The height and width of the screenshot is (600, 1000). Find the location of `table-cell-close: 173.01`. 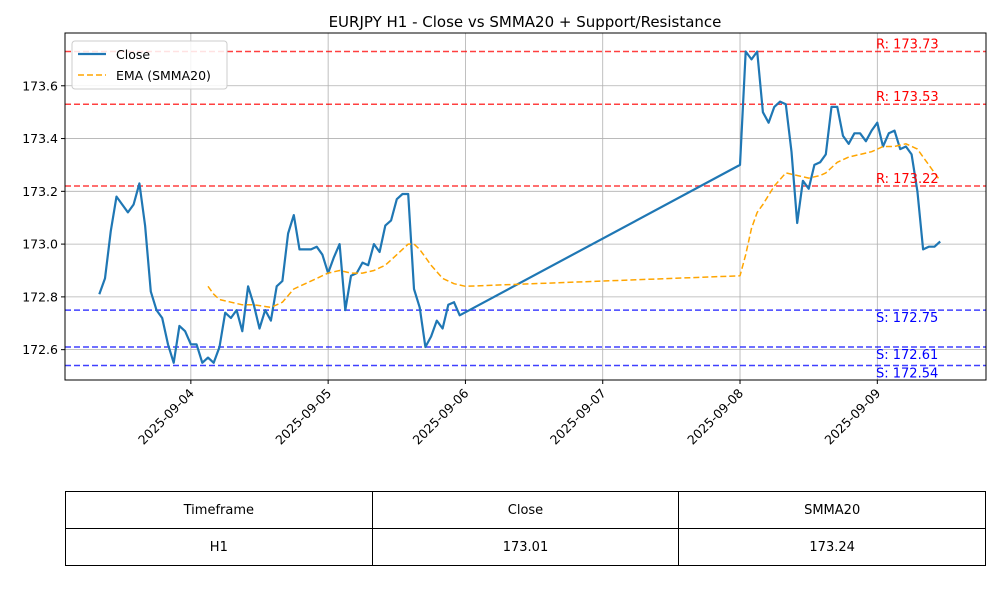

table-cell-close: 173.01 is located at coordinates (525, 547).